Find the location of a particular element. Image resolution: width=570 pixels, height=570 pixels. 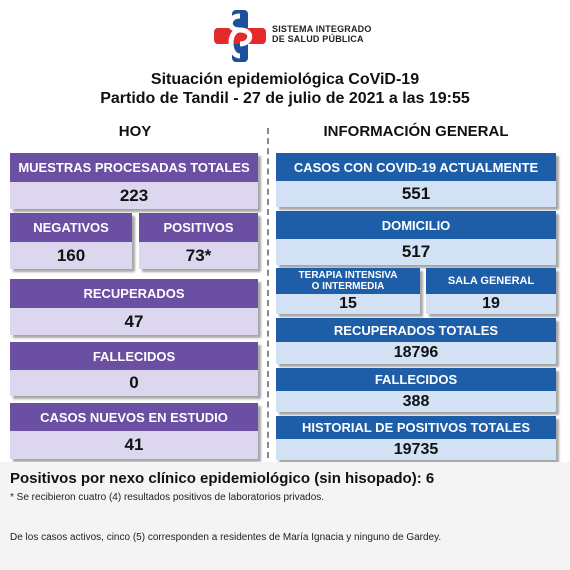

card-value: 517 is located at coordinates (416, 252).